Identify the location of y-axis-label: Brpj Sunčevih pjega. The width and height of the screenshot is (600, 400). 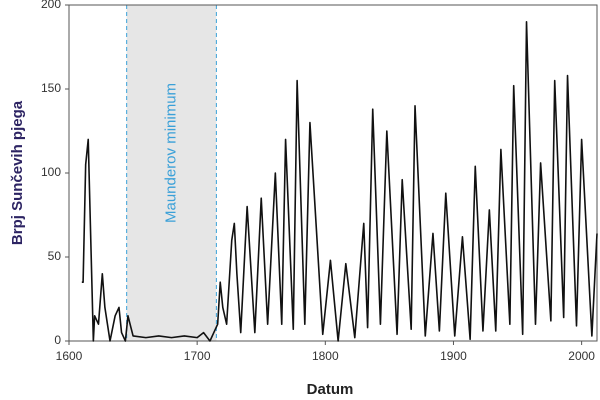
(17, 172).